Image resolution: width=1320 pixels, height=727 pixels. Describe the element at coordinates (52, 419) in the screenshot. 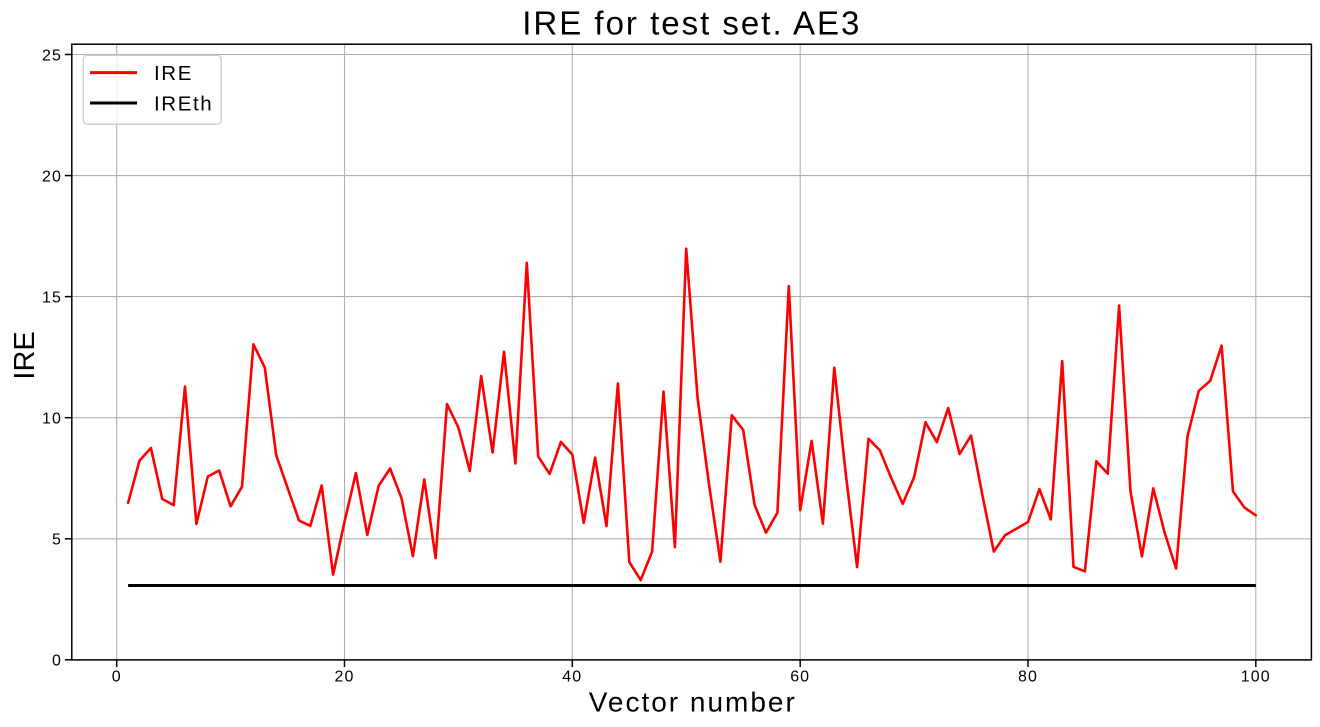

I see `svg-text: 10` at that location.